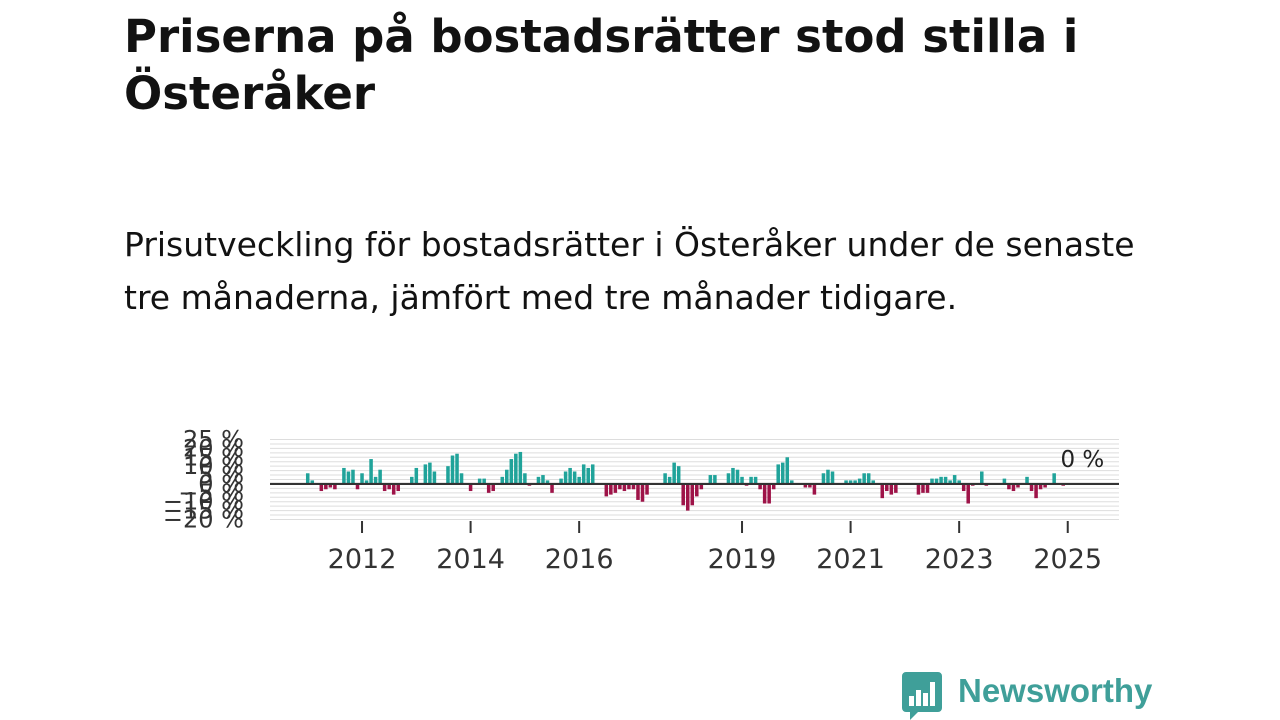 The width and height of the screenshot is (1280, 720). I want to click on y-tick-label: −20 %, so click(203, 520).